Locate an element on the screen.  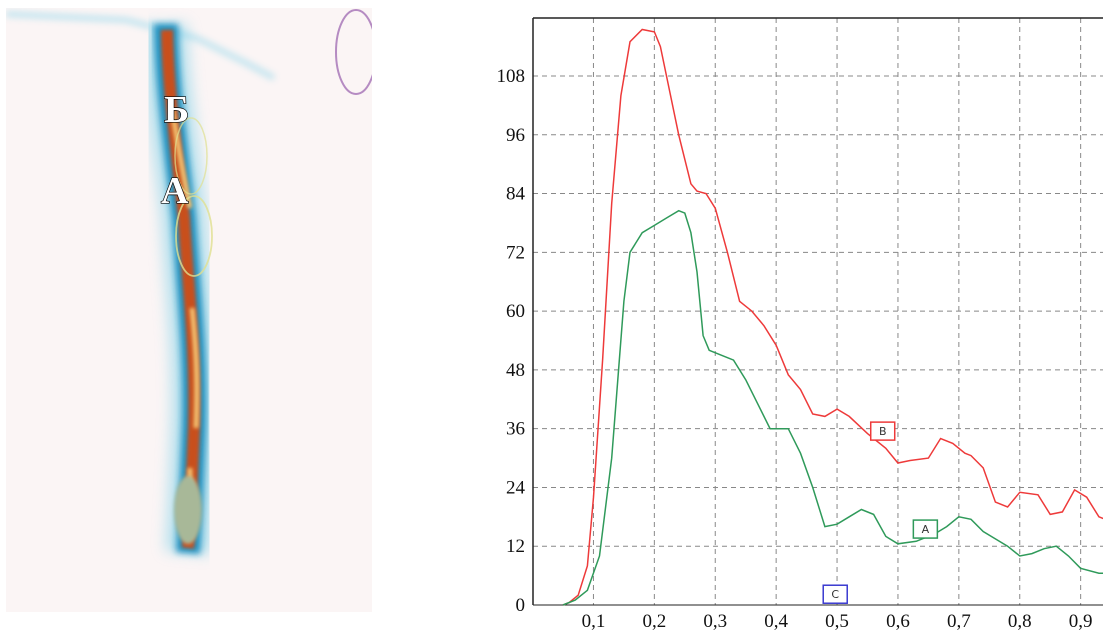
region-ellipse-b is located at coordinates (191, 156).